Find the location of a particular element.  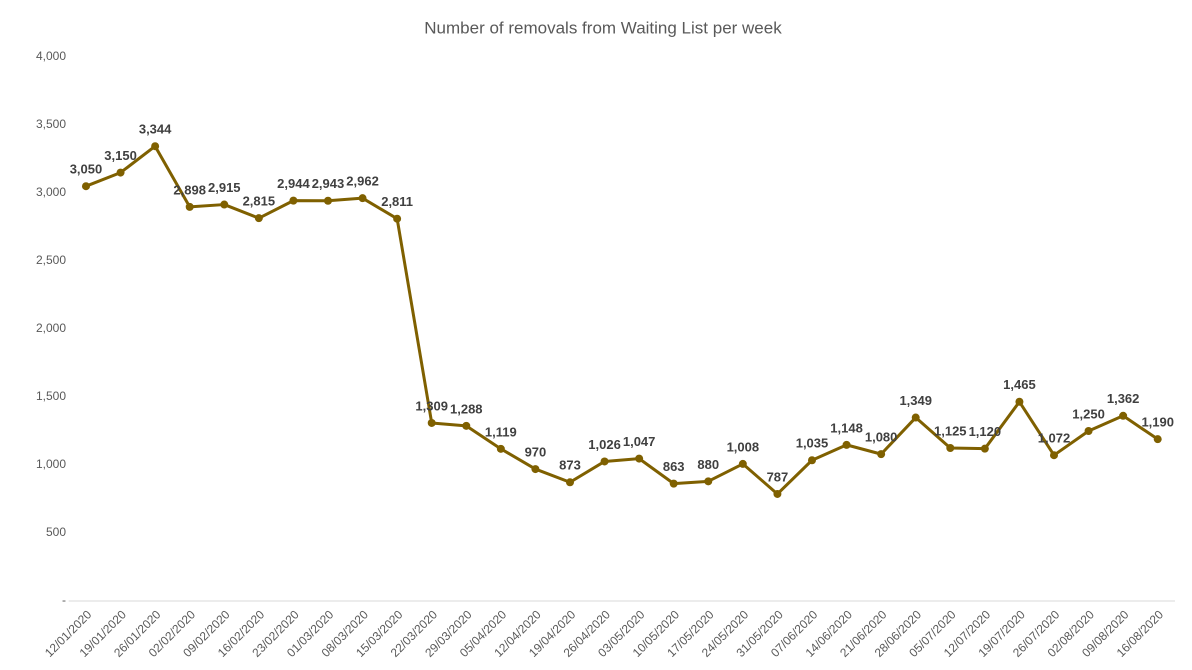

data-label: 1,250 is located at coordinates (1088, 413).